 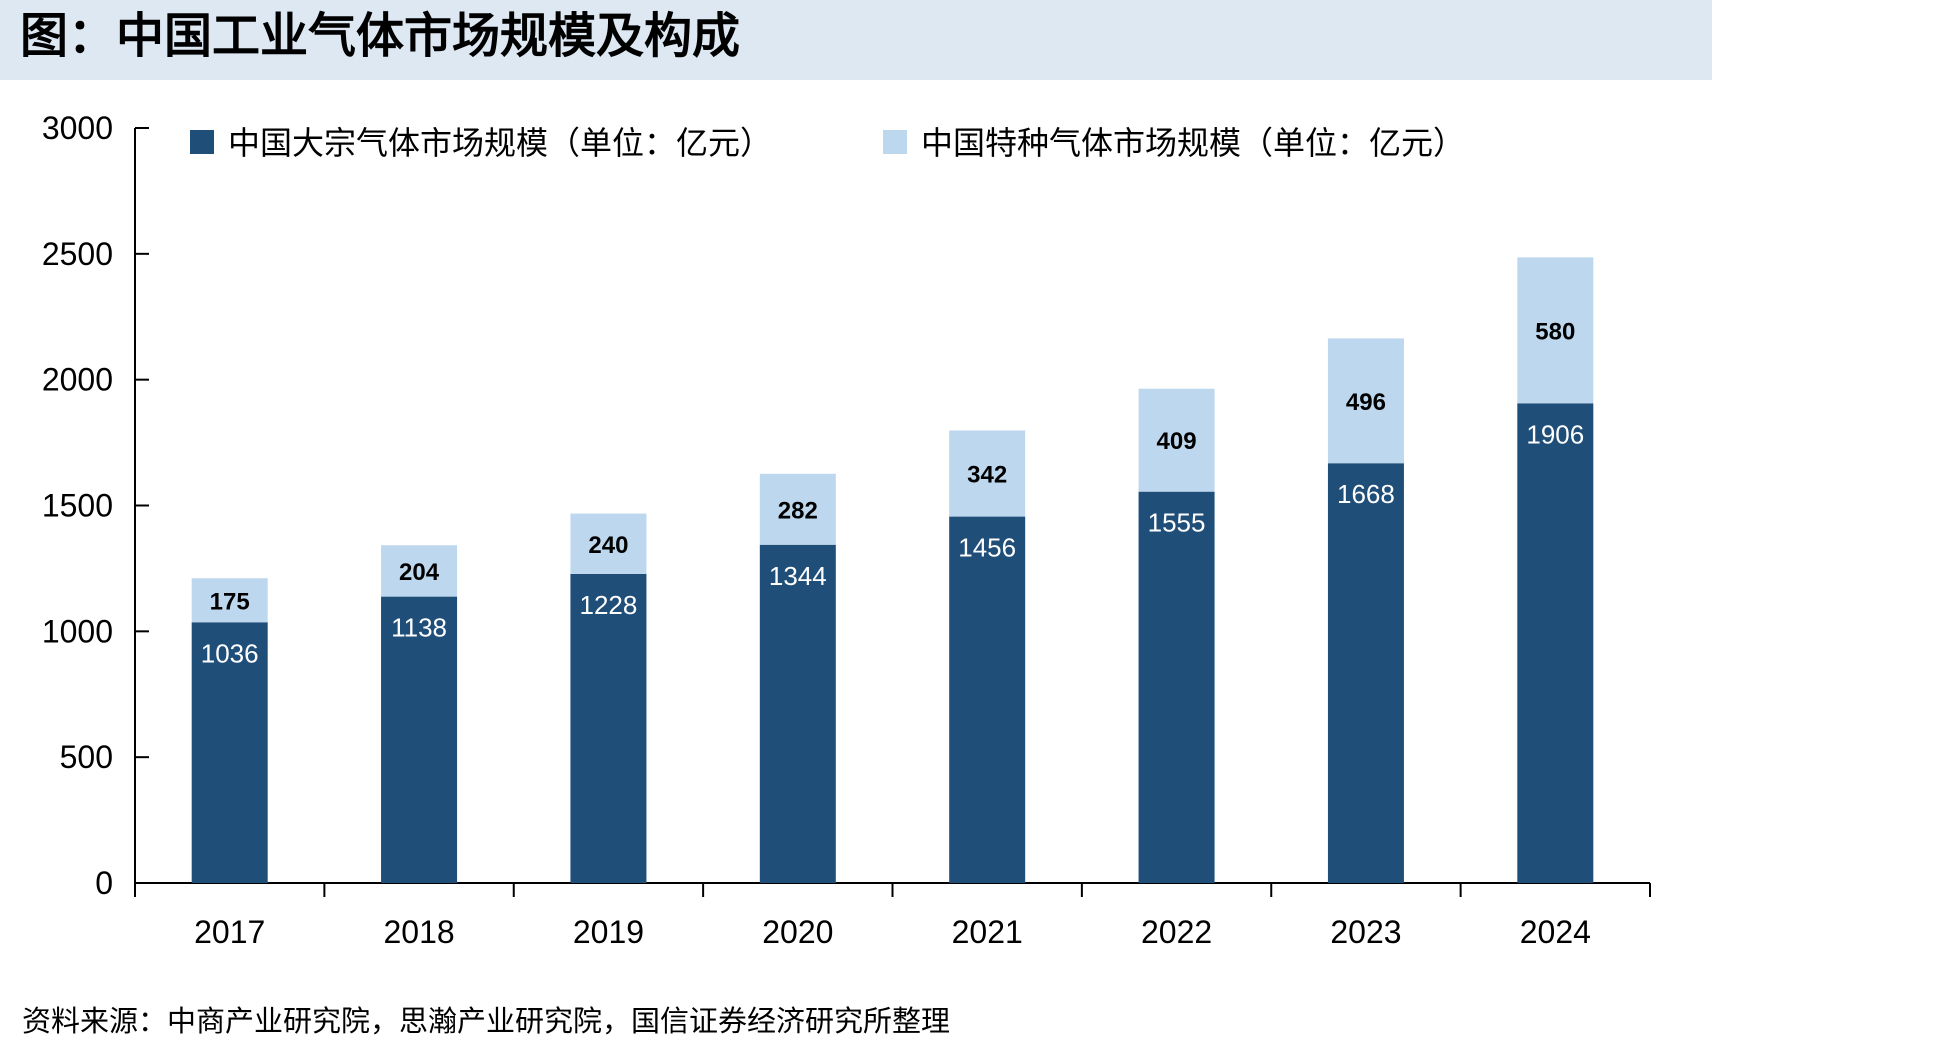 I want to click on y-tick-label: 500, so click(x=86, y=757).